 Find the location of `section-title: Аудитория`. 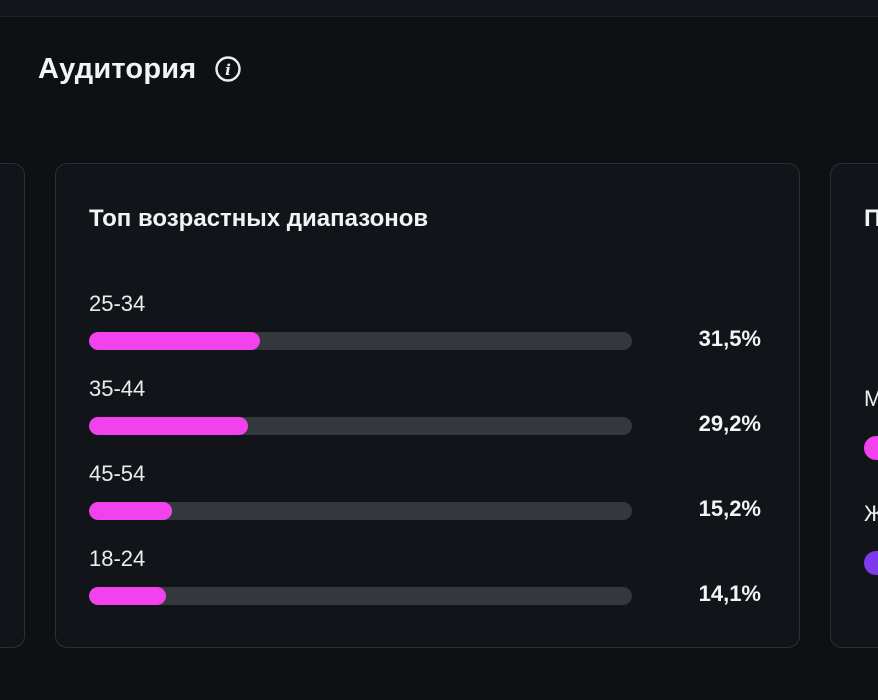

section-title: Аудитория is located at coordinates (117, 69).